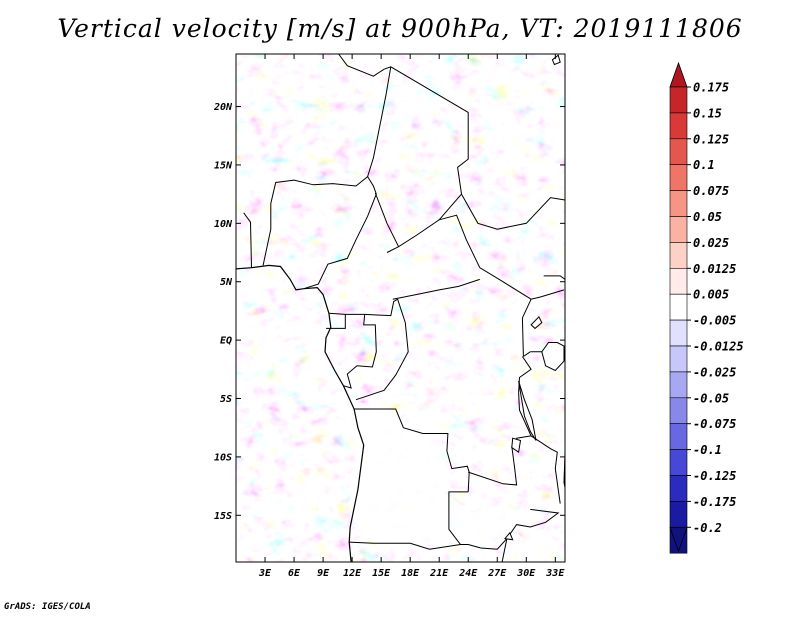 This screenshot has height=618, width=800. Describe the element at coordinates (265, 573) in the screenshot. I see `lon-tick-label: 3E` at that location.